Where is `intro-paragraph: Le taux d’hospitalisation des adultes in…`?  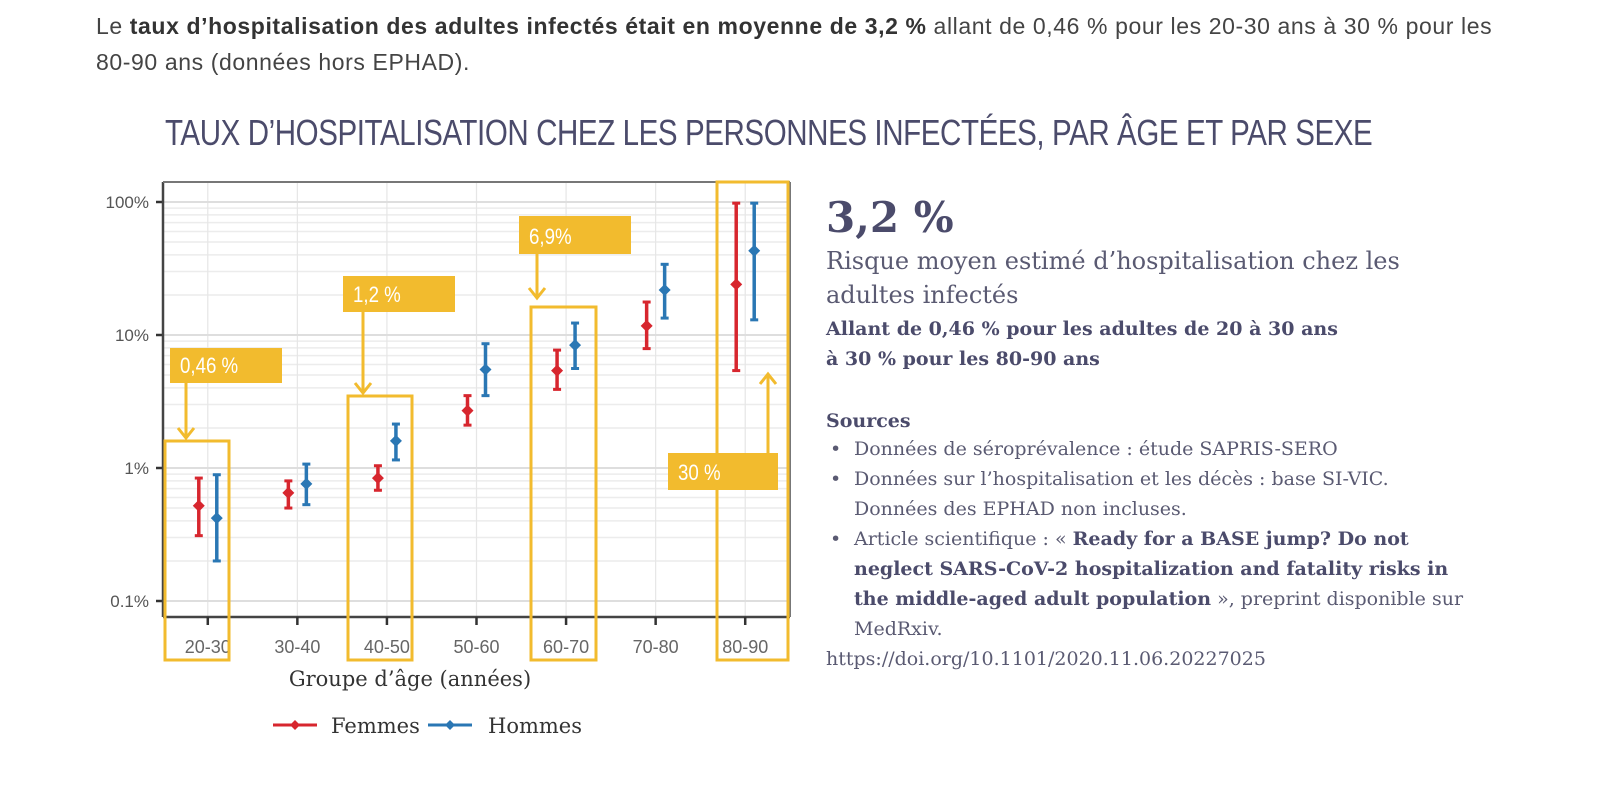
intro-paragraph: Le taux d’hospitalisation des adultes in… is located at coordinates (806, 44).